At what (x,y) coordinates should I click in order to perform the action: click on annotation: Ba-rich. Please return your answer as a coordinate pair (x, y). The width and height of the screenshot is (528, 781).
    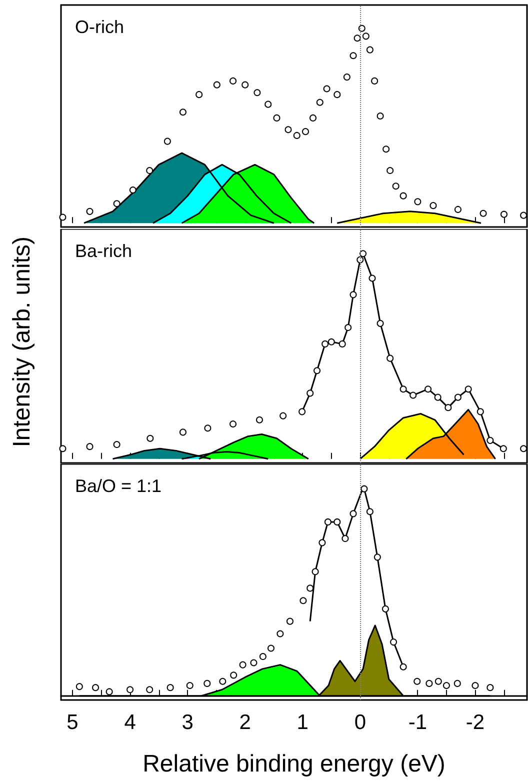
    Looking at the image, I should click on (103, 251).